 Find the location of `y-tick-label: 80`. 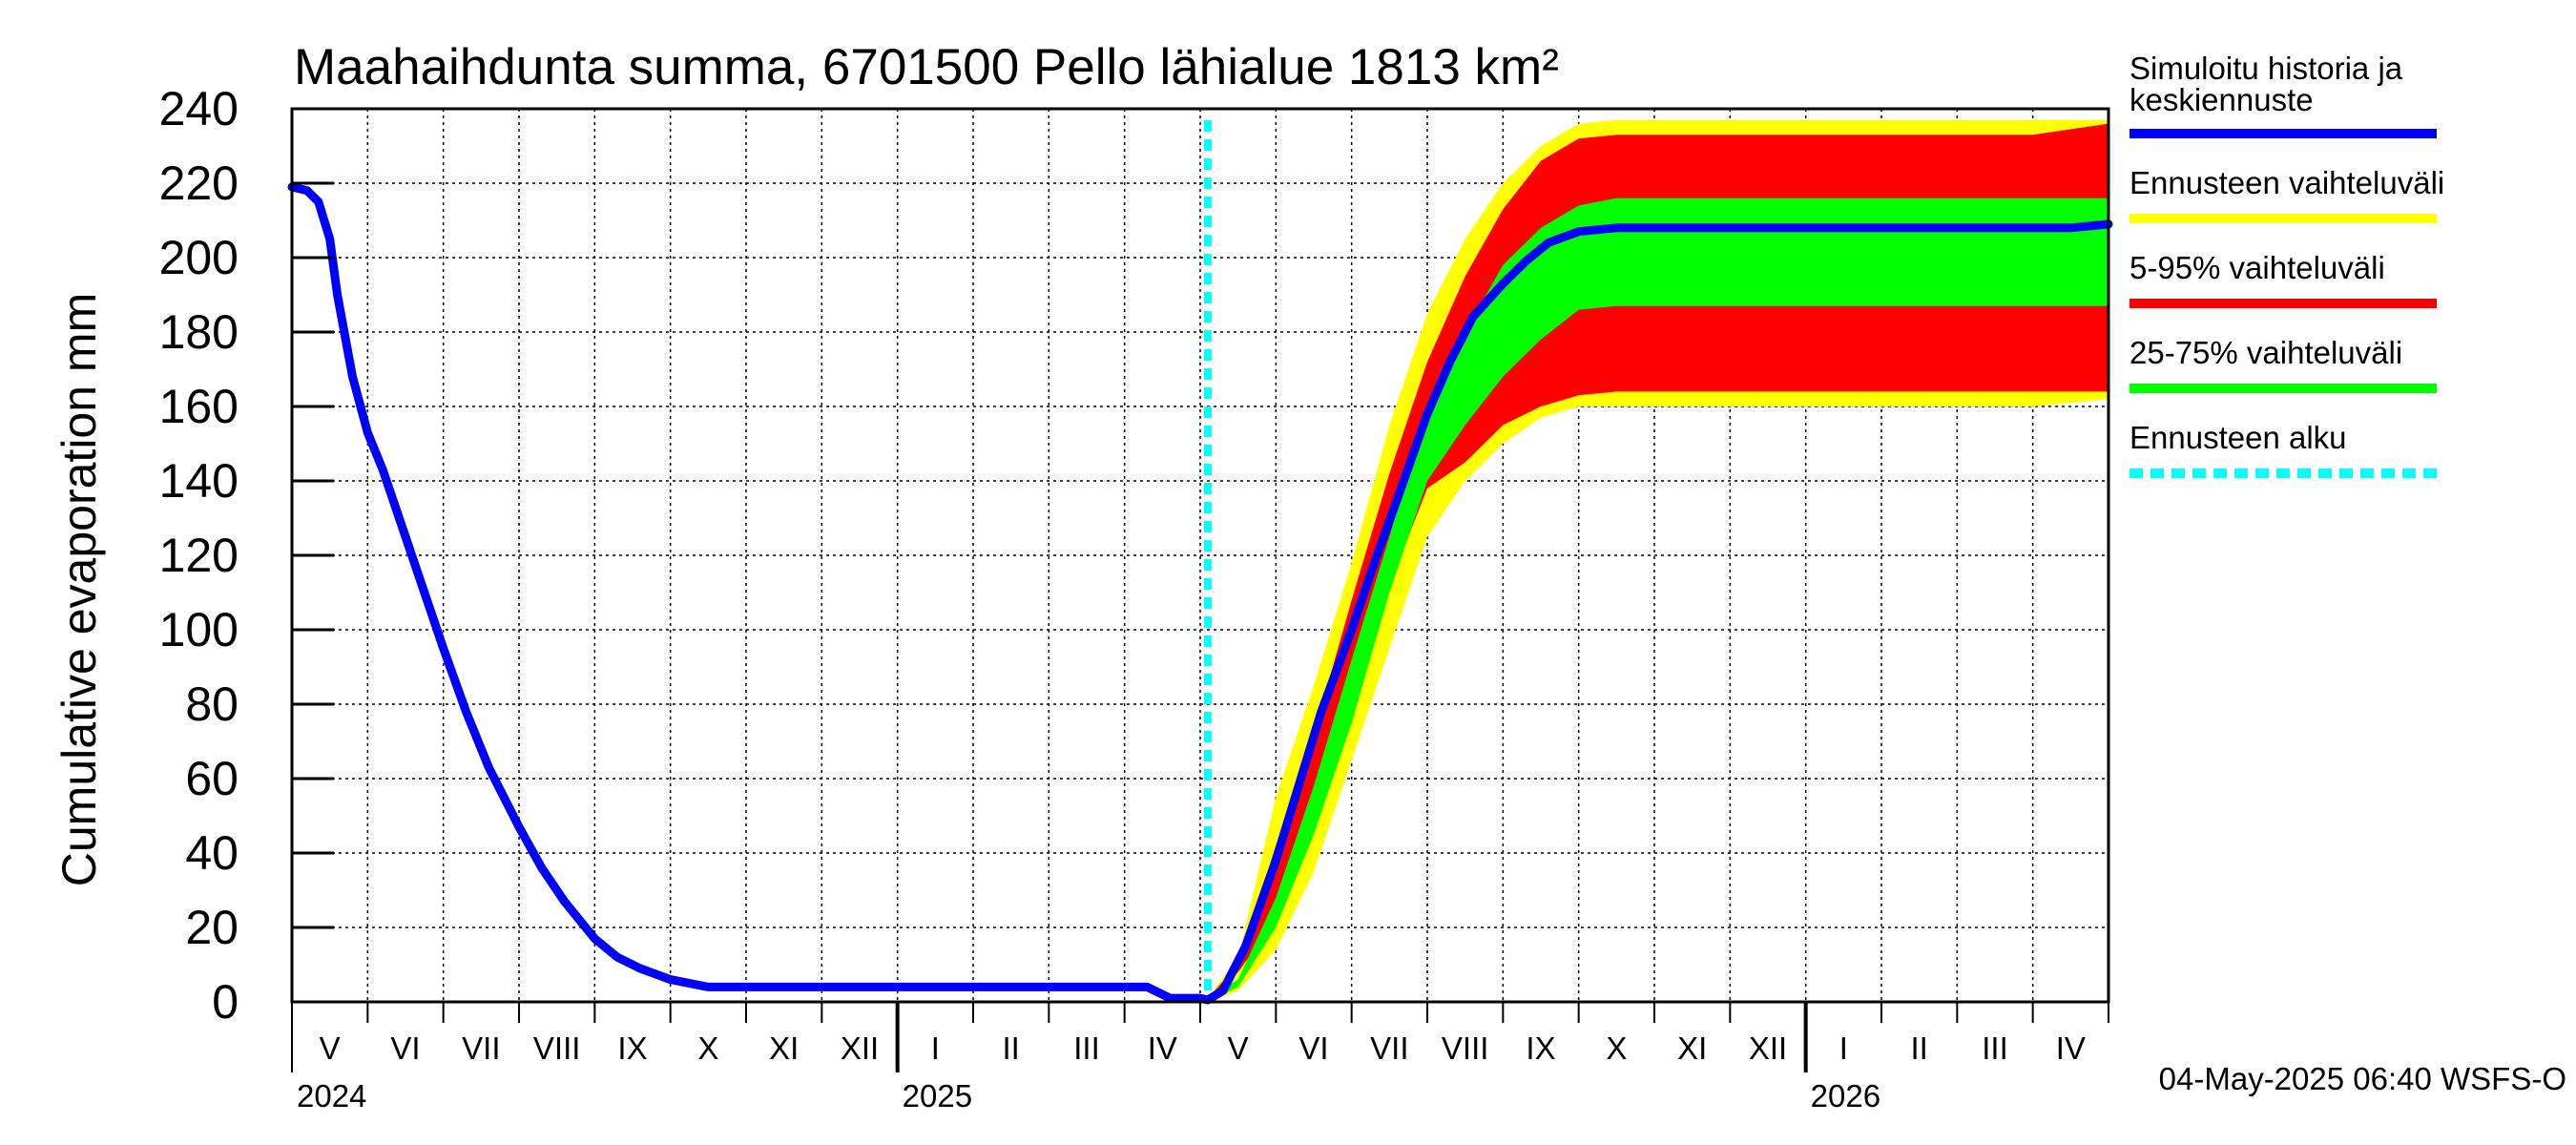

y-tick-label: 80 is located at coordinates (212, 704).